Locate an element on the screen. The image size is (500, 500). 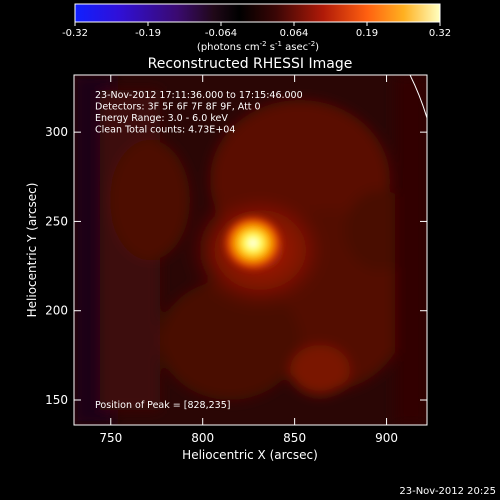
colorbar-units: (photons cm-2 s-1 asec-2) is located at coordinates (258, 46).